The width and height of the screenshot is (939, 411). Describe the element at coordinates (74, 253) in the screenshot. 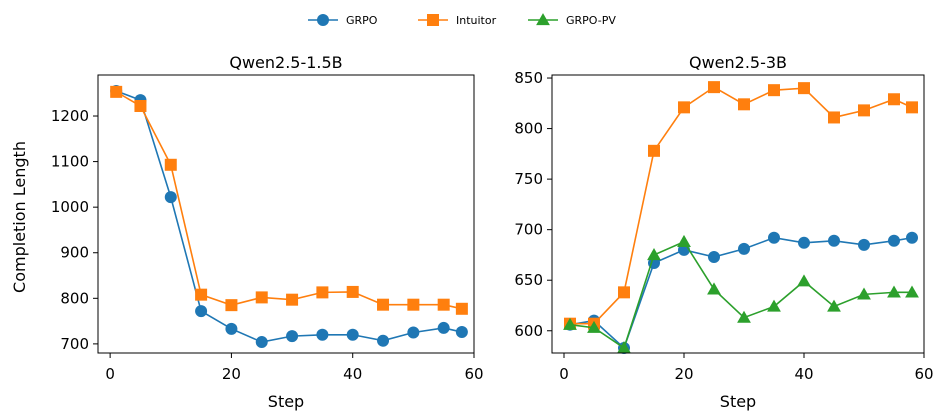

I see `y-tick-label: 900` at that location.